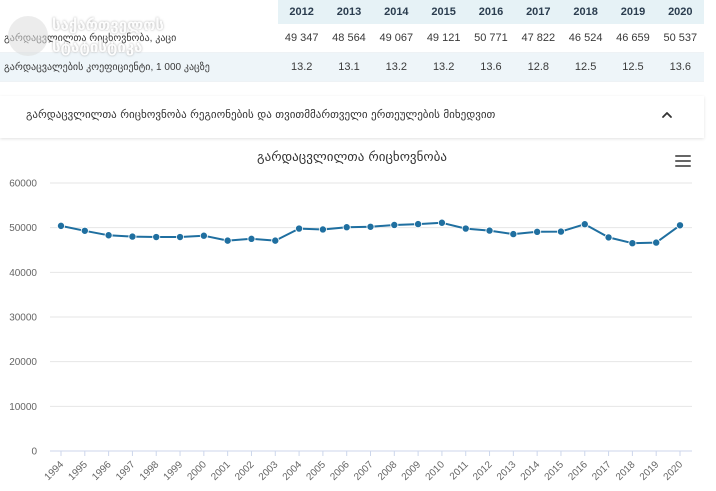  Describe the element at coordinates (23, 273) in the screenshot. I see `y-tick-label: 40000` at that location.